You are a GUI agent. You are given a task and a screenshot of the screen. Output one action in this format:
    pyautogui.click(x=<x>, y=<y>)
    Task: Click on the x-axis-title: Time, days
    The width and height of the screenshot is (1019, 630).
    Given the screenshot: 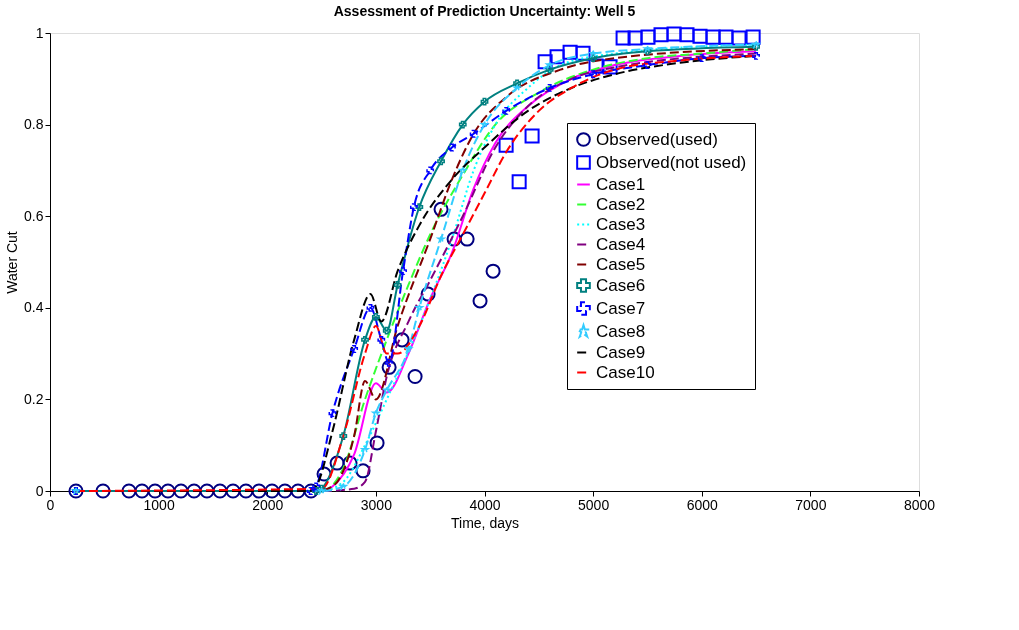 What is the action you would take?
    pyautogui.click(x=485, y=522)
    